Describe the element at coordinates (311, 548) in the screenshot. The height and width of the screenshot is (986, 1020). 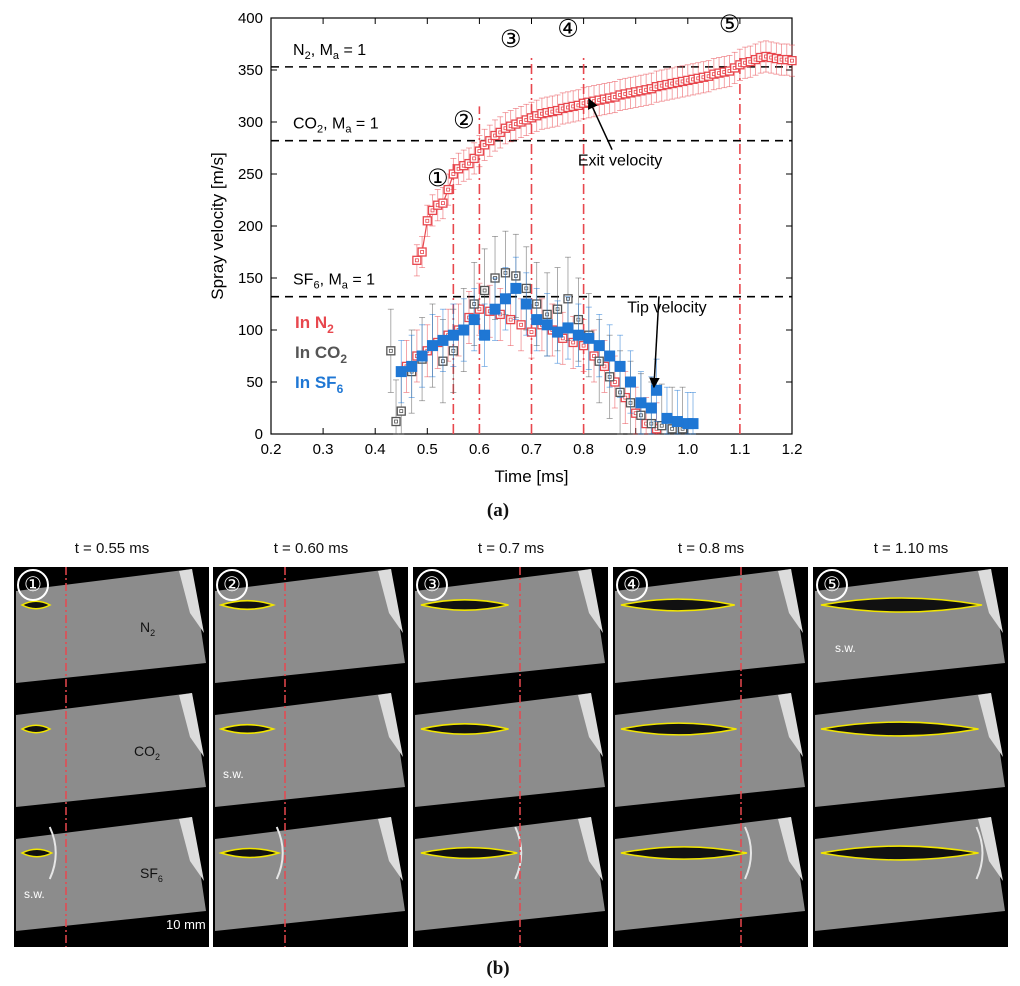
I see `panel-time-label: t = 0.60 ms` at that location.